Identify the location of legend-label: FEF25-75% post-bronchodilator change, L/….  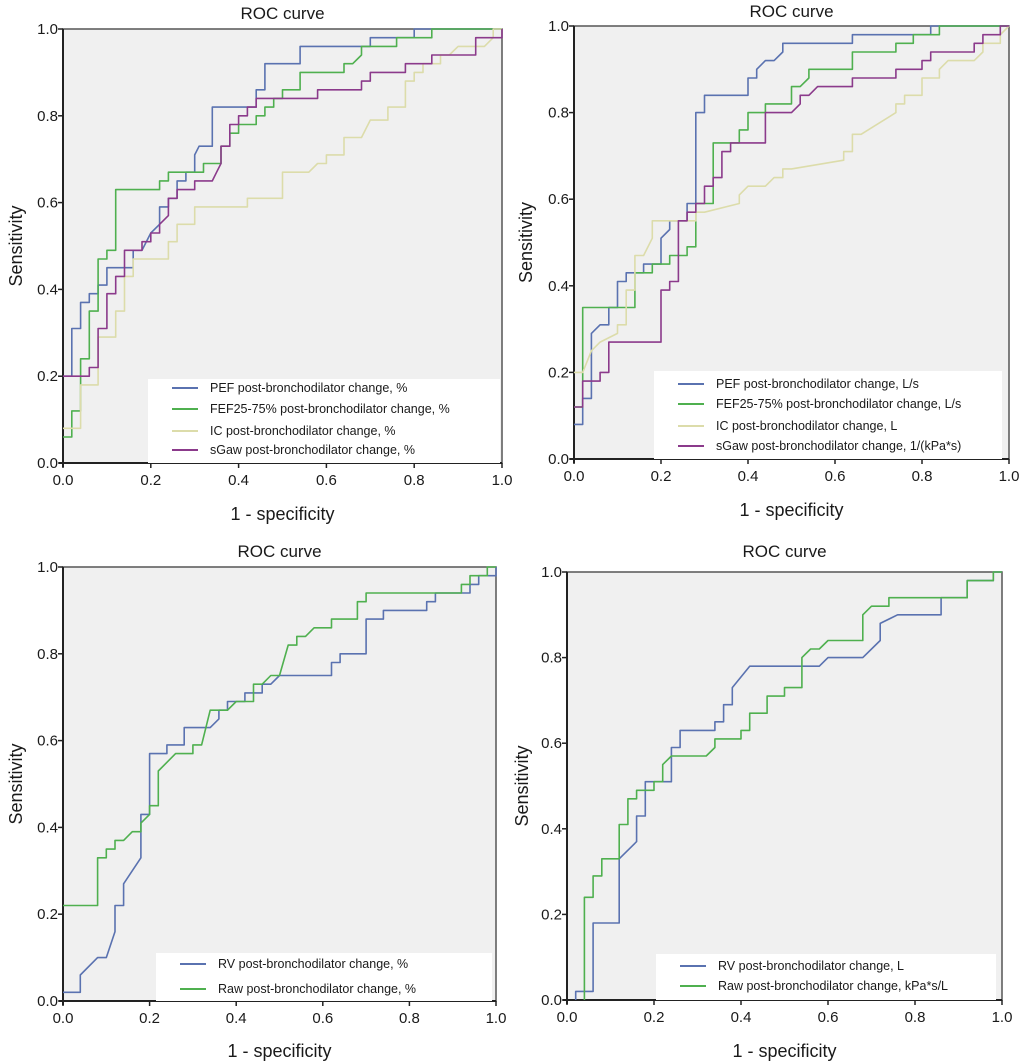
(838, 404).